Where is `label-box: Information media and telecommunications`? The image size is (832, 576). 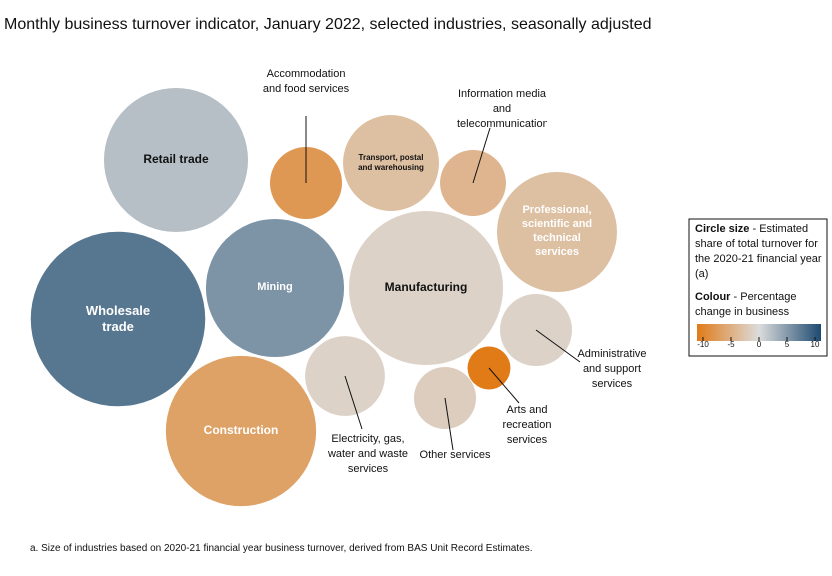
label-box: Information media and telecommunications is located at coordinates (502, 109).